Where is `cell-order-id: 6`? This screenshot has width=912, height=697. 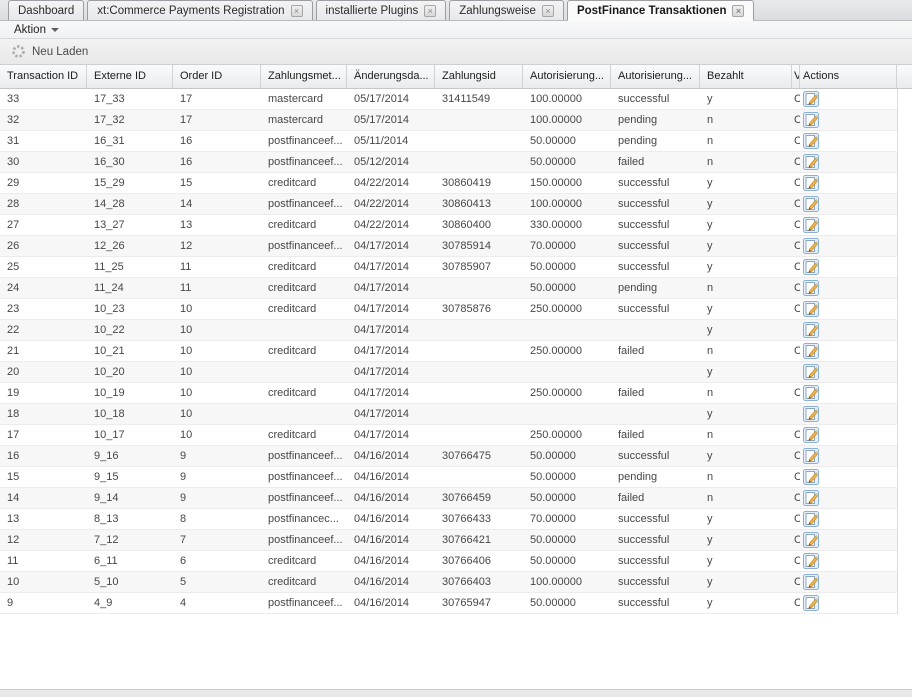
cell-order-id: 6 is located at coordinates (183, 561).